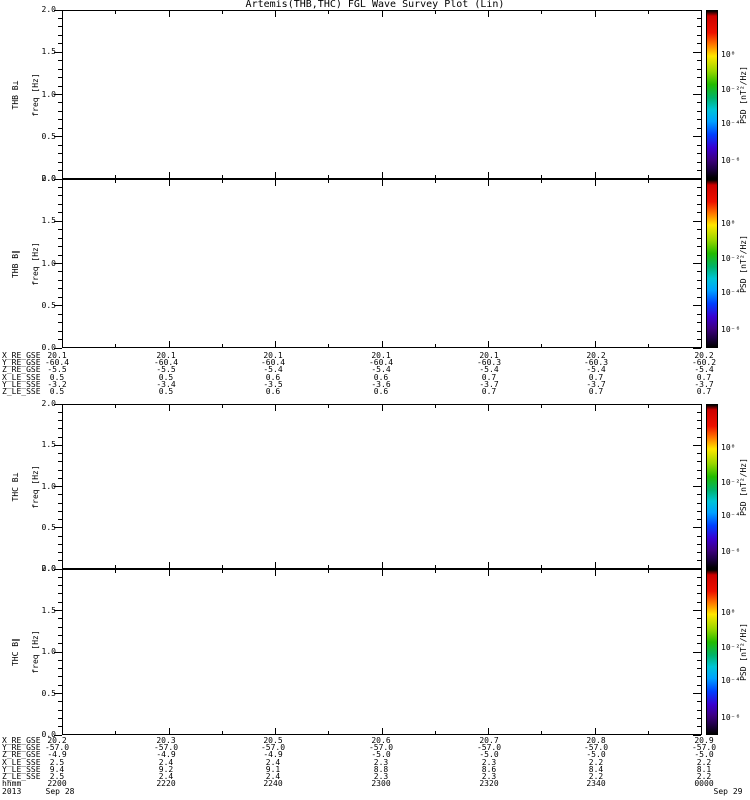 The height and width of the screenshot is (800, 750). I want to click on y-tick-label: 1.0, so click(48, 94).